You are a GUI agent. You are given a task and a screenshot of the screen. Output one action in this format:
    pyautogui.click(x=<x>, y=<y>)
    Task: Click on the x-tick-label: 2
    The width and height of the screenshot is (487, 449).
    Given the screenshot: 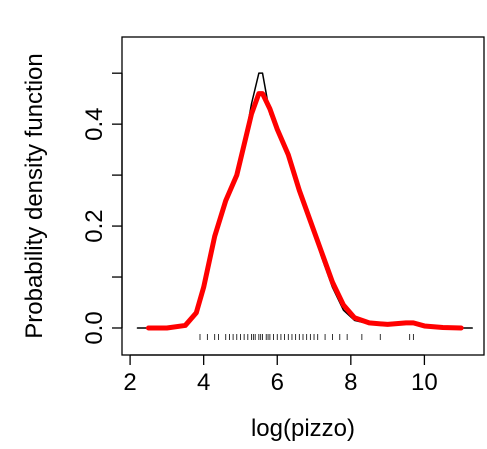 What is the action you would take?
    pyautogui.click(x=129, y=382)
    